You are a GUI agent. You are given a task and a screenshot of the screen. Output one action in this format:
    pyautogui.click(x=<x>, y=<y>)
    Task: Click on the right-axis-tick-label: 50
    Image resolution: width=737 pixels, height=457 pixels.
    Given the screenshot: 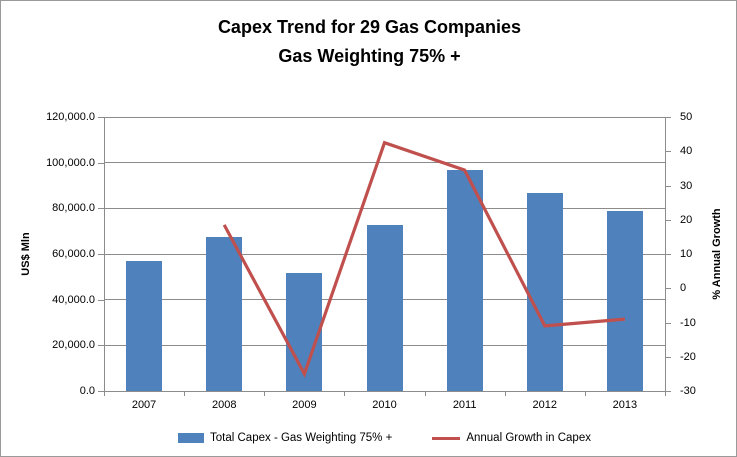 What is the action you would take?
    pyautogui.click(x=686, y=117)
    